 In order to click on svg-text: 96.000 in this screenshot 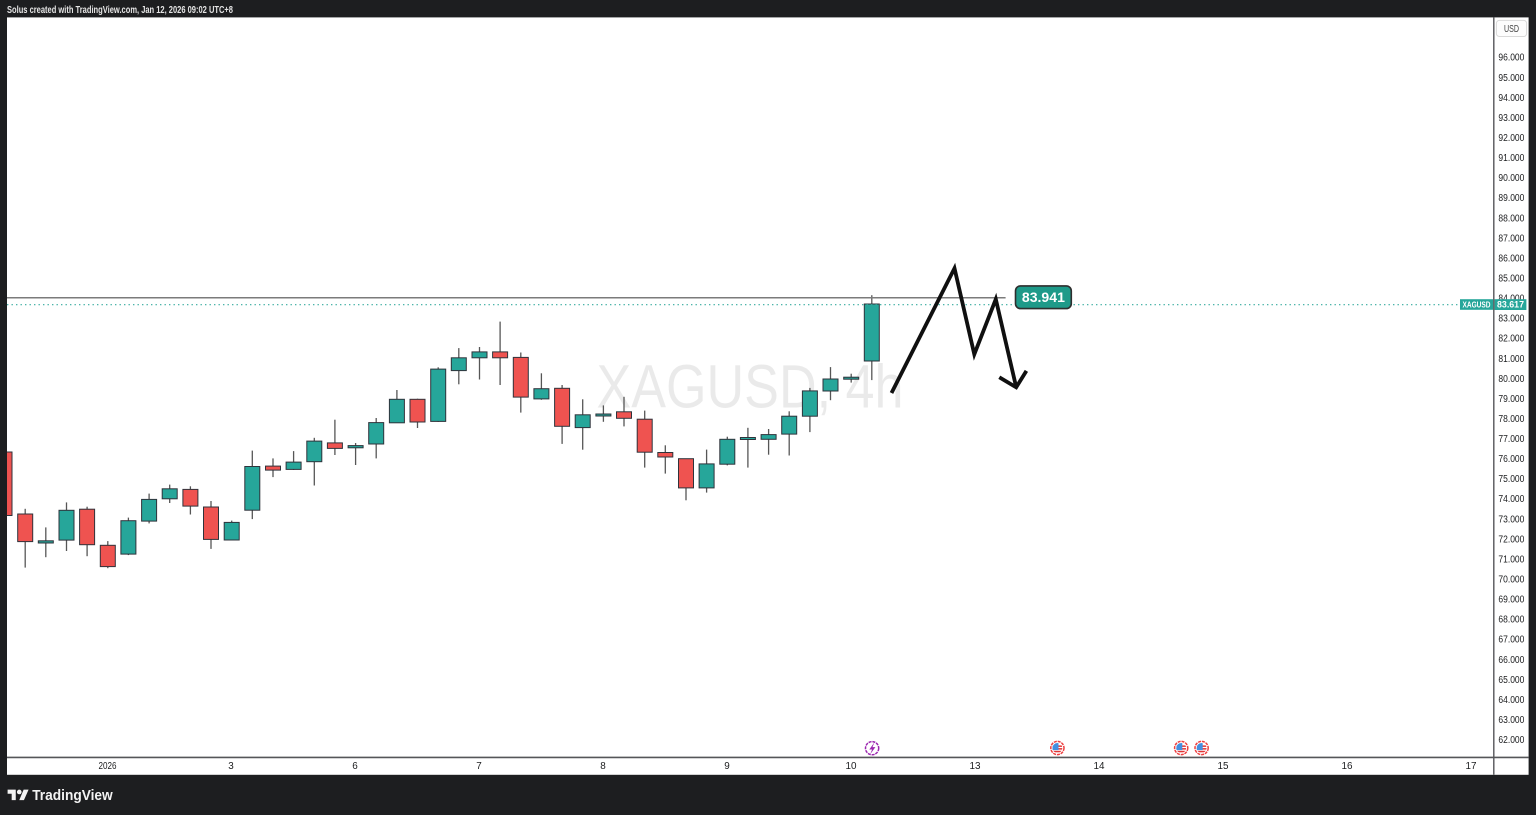, I will do `click(1511, 58)`.